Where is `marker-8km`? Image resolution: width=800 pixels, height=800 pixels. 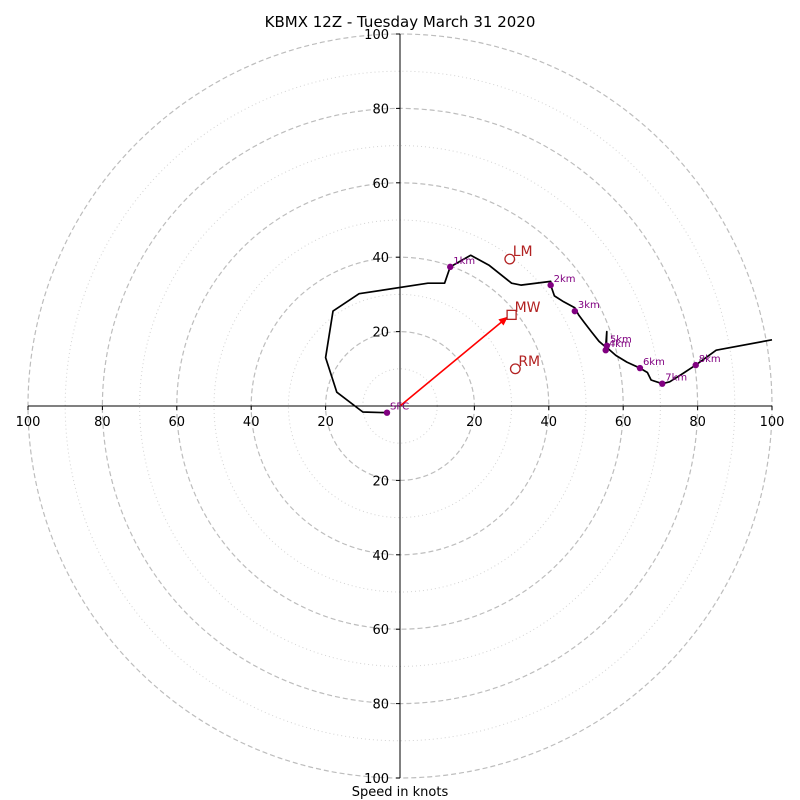 marker-8km is located at coordinates (695, 365).